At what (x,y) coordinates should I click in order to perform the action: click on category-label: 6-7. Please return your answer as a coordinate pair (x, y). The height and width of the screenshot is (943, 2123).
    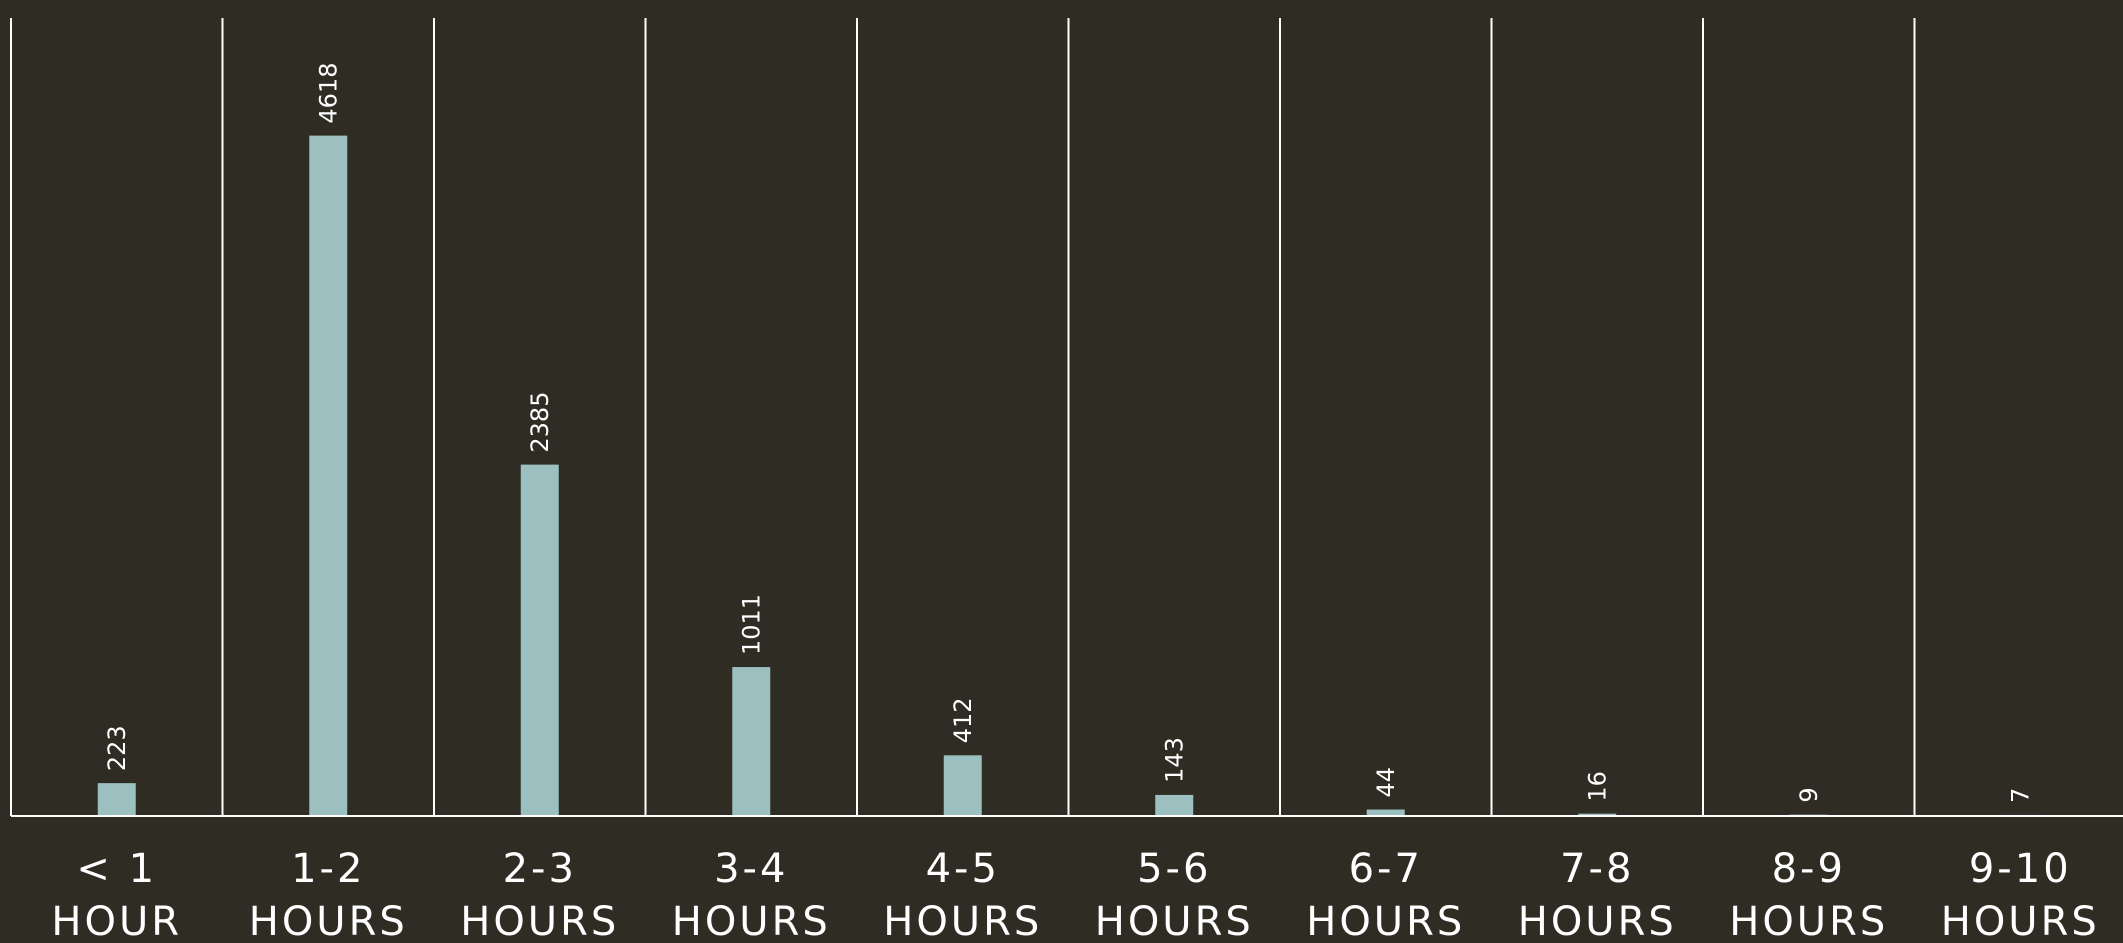
    Looking at the image, I should click on (1386, 869).